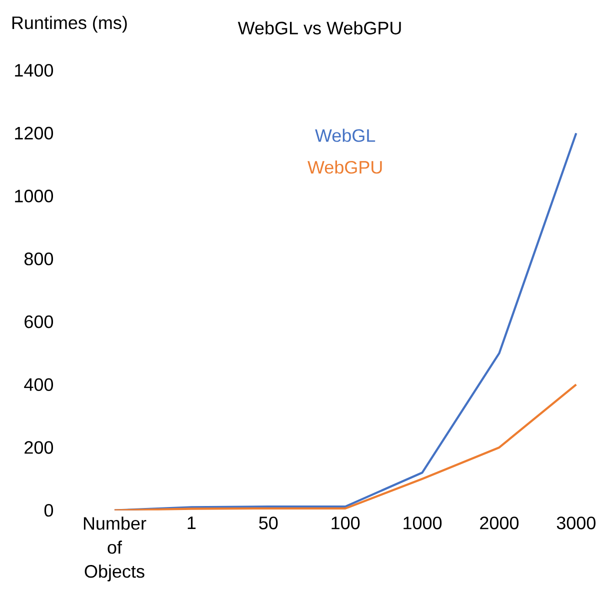  What do you see at coordinates (39, 321) in the screenshot?
I see `y-tick-label: 600` at bounding box center [39, 321].